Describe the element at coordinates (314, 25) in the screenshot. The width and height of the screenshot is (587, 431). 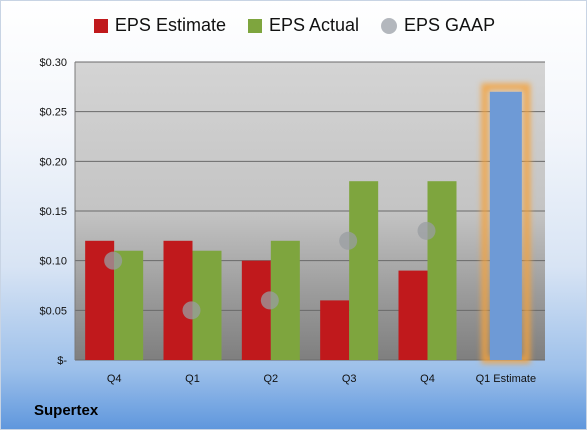
I see `legend-label-actual: EPS Actual` at that location.